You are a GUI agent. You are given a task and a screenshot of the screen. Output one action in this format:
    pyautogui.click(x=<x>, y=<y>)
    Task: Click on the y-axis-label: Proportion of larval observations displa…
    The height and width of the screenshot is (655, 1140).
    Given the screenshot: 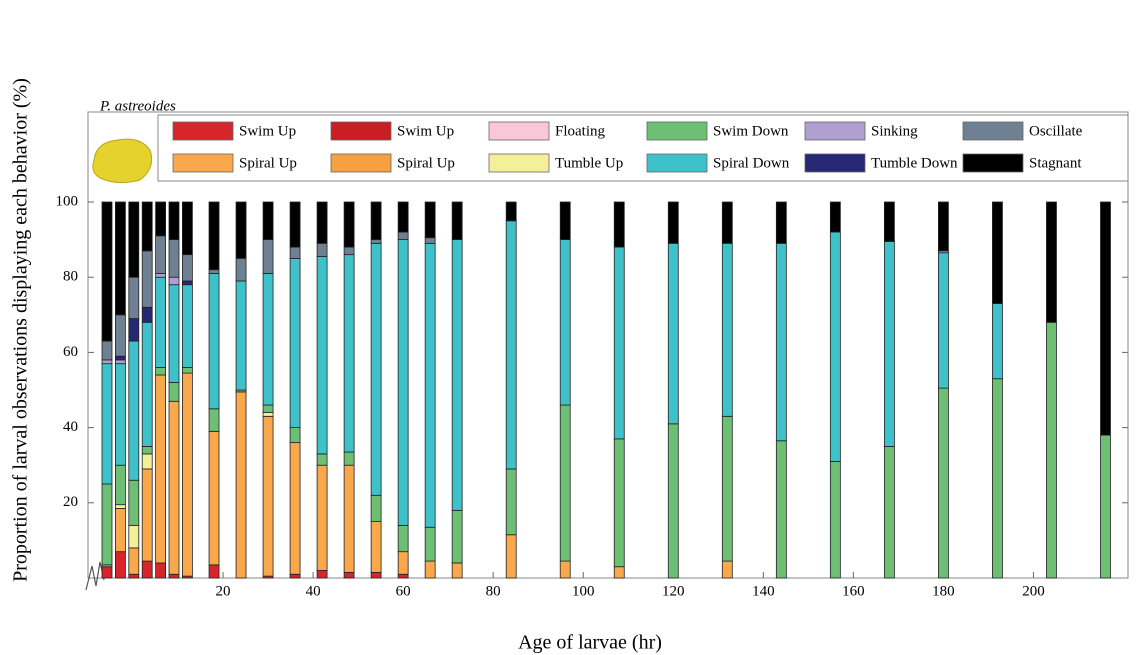 What is the action you would take?
    pyautogui.click(x=21, y=330)
    